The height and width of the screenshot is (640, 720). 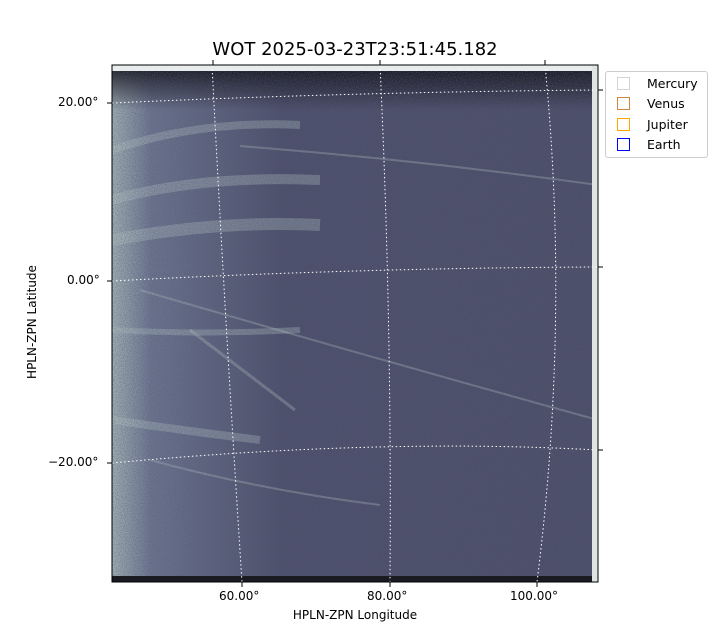 What do you see at coordinates (73, 462) in the screenshot?
I see `y-tick-label: −20.00°` at bounding box center [73, 462].